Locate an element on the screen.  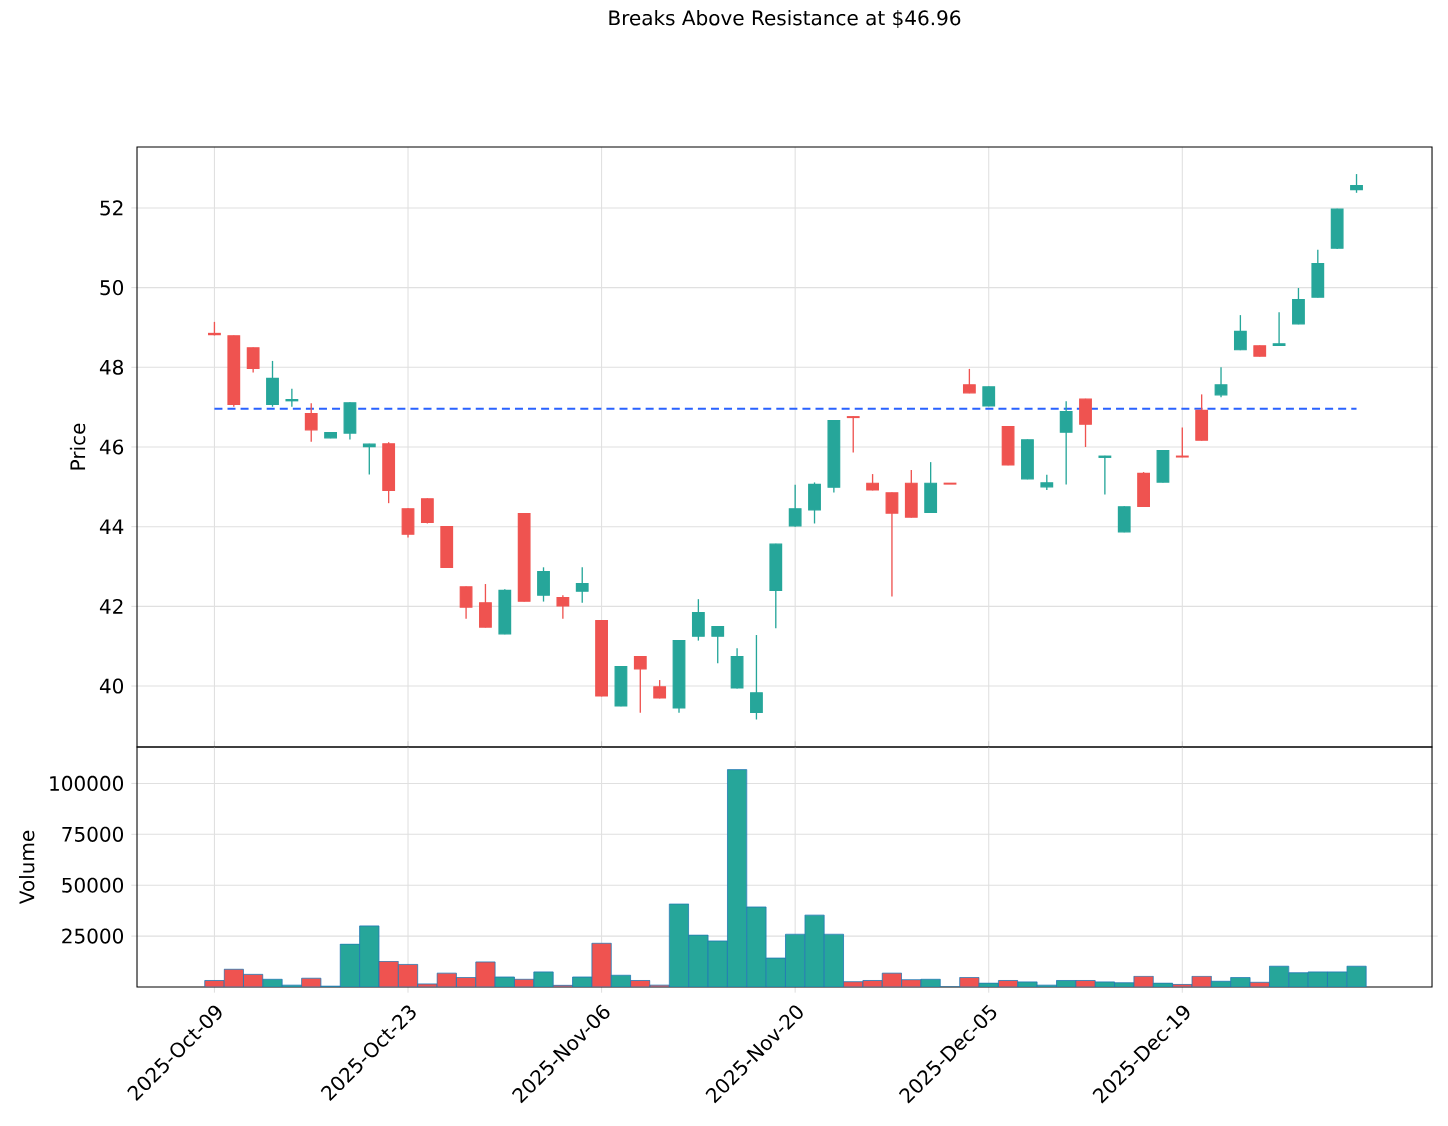
y-tick-label: 40 is located at coordinates (111, 686).